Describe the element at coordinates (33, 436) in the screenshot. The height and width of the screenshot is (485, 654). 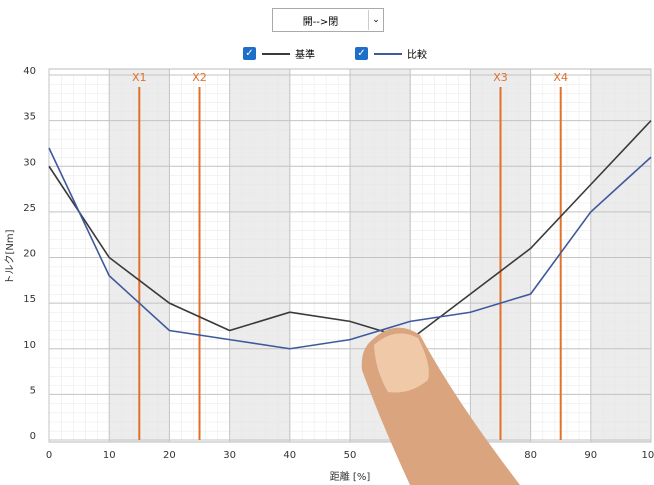
I see `y-tick-label: 0` at that location.